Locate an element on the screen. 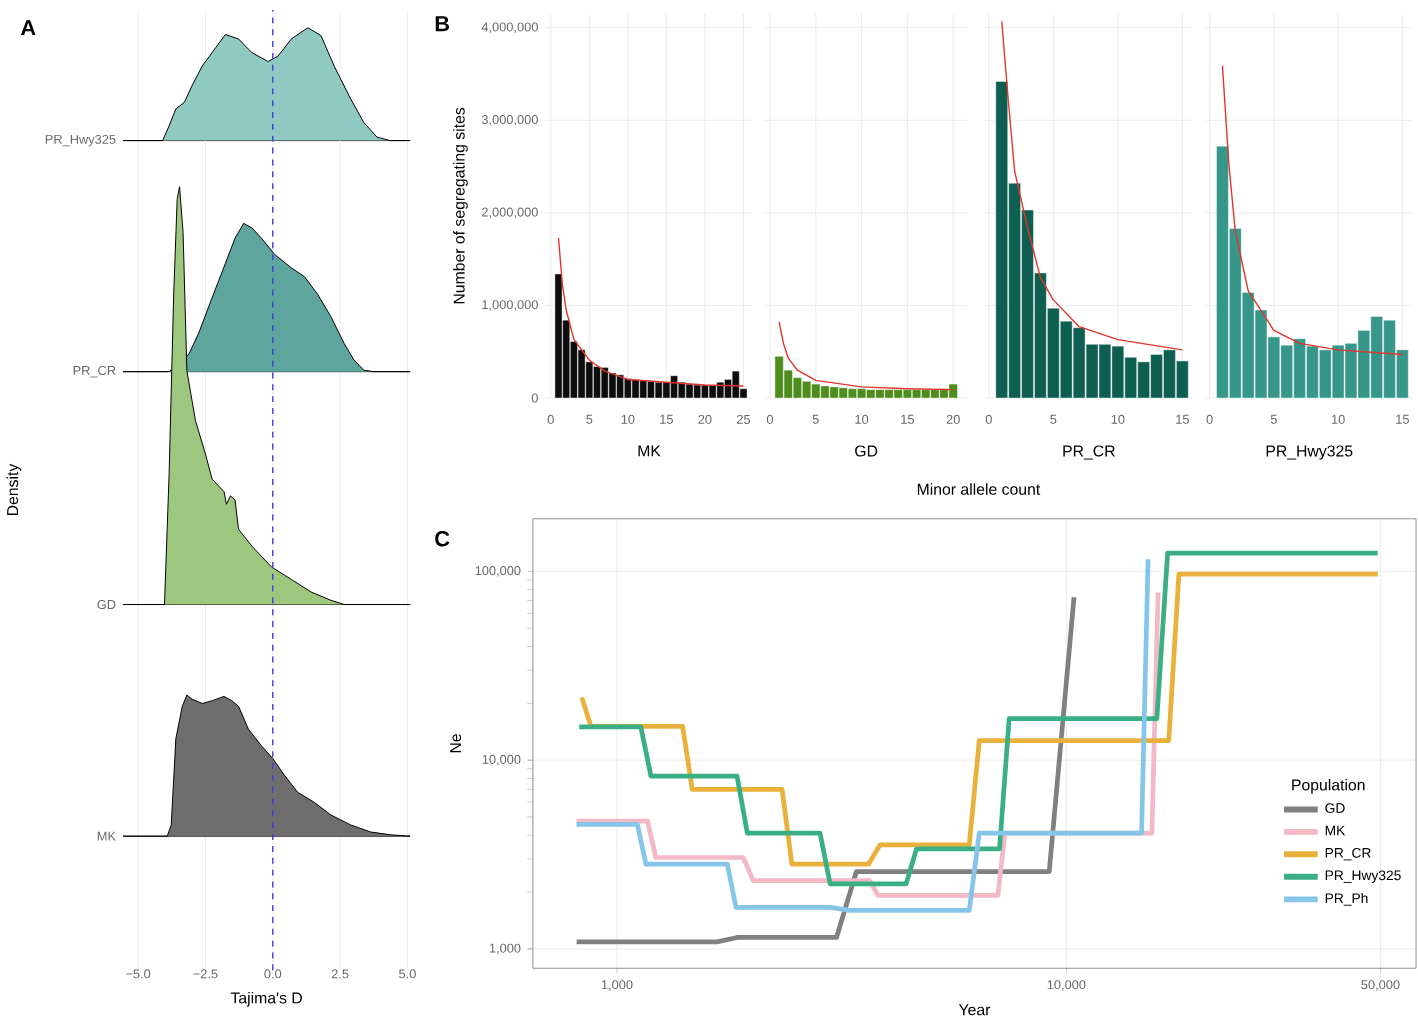  chart-title: C is located at coordinates (442, 539).